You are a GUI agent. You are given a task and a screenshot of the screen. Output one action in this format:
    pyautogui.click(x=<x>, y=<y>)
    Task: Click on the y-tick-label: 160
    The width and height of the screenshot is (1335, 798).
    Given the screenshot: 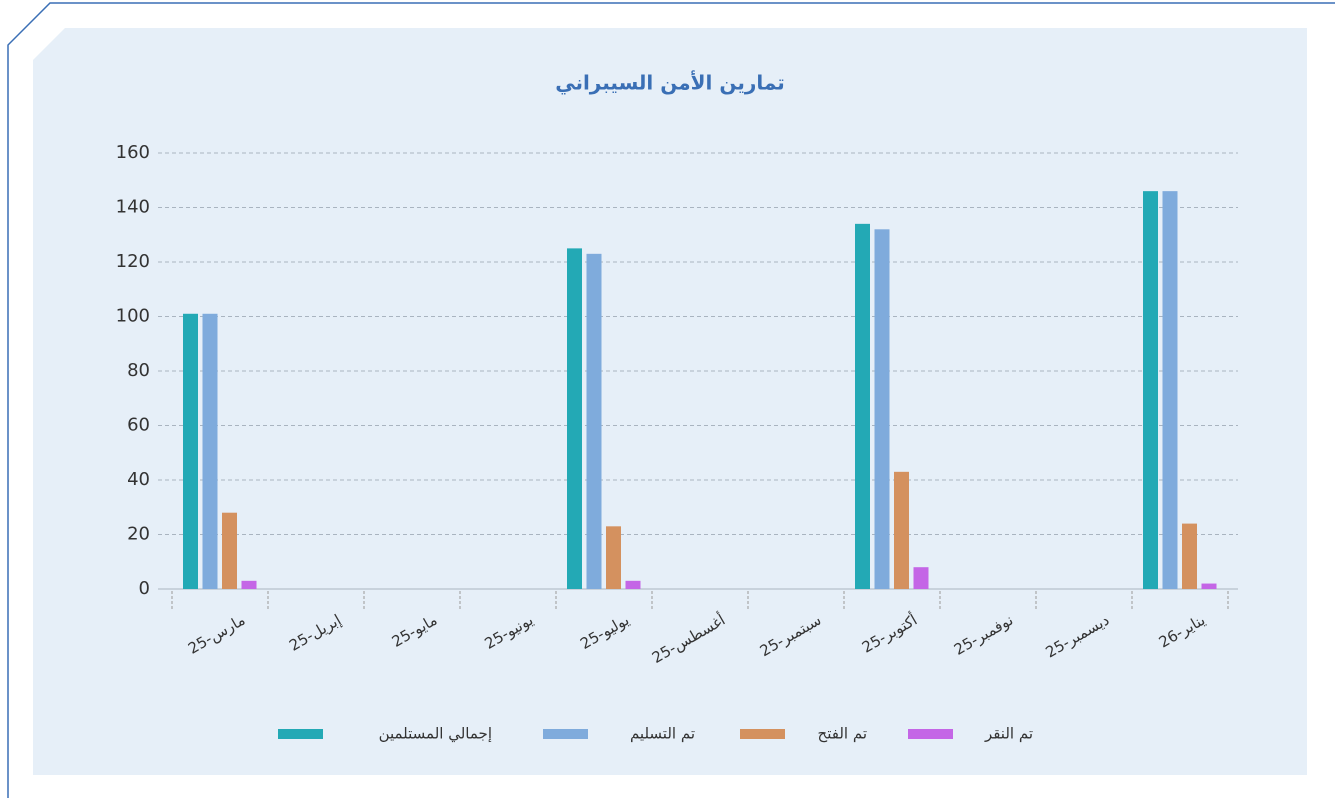 What is the action you would take?
    pyautogui.click(x=133, y=152)
    